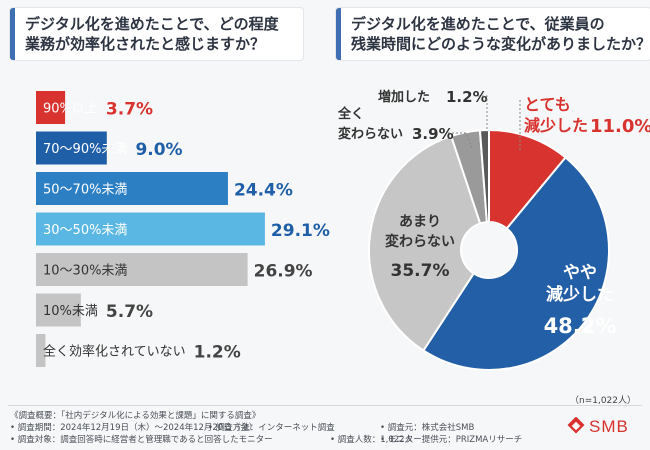 Image resolution: width=650 pixels, height=450 pixels. I want to click on pie-label-category: あまり, so click(420, 222).